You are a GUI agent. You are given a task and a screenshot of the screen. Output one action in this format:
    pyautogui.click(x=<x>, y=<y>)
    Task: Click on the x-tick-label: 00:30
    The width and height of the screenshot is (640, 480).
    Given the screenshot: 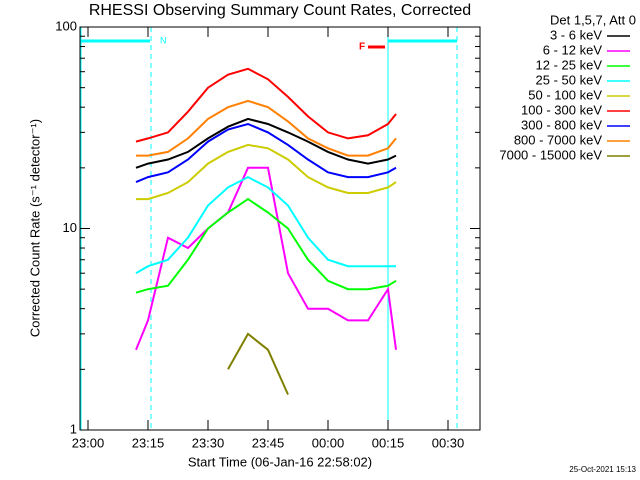 What is the action you would take?
    pyautogui.click(x=448, y=442)
    